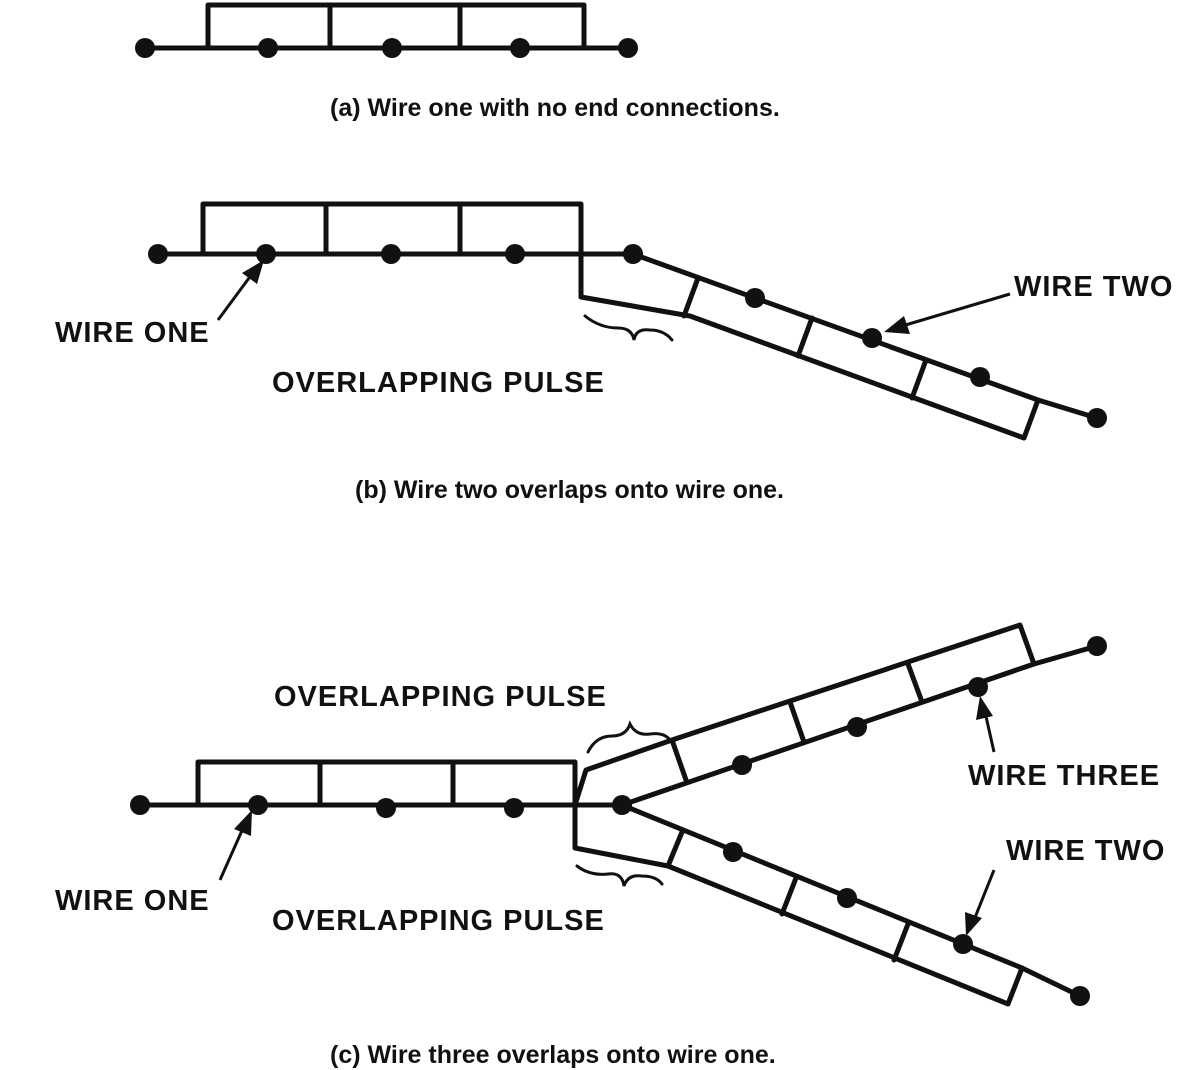 Image resolution: width=1183 pixels, height=1070 pixels. What do you see at coordinates (989, 732) in the screenshot?
I see `wire-three-arrow-shaft` at bounding box center [989, 732].